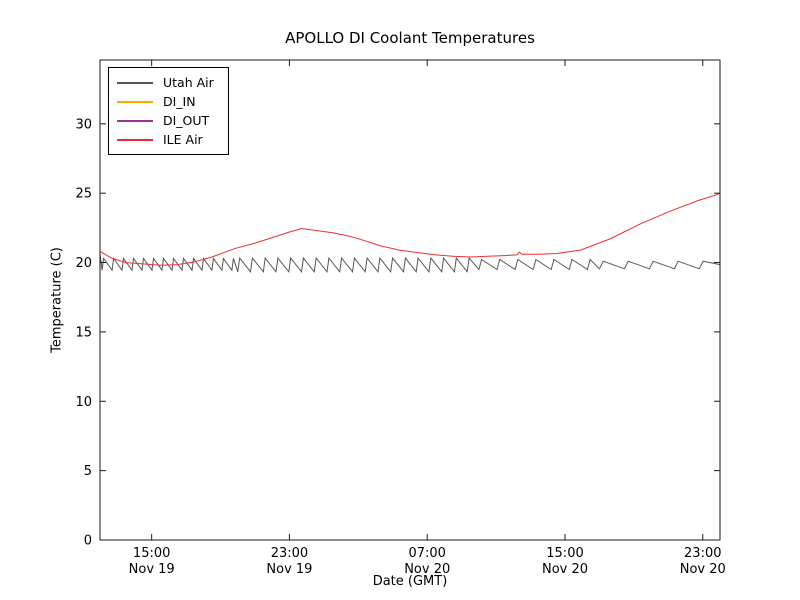  What do you see at coordinates (135, 101) in the screenshot?
I see `di-in-line-sample` at bounding box center [135, 101].